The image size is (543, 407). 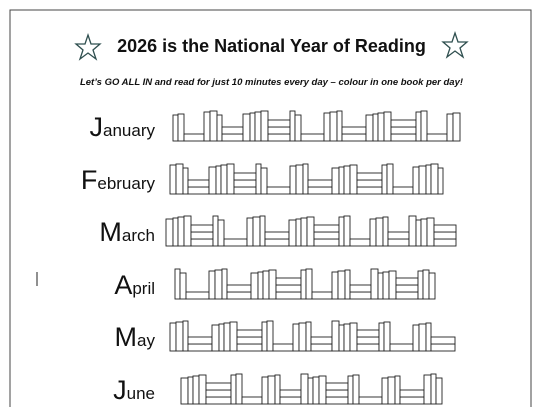 I want to click on month-label: June, so click(x=134, y=390).